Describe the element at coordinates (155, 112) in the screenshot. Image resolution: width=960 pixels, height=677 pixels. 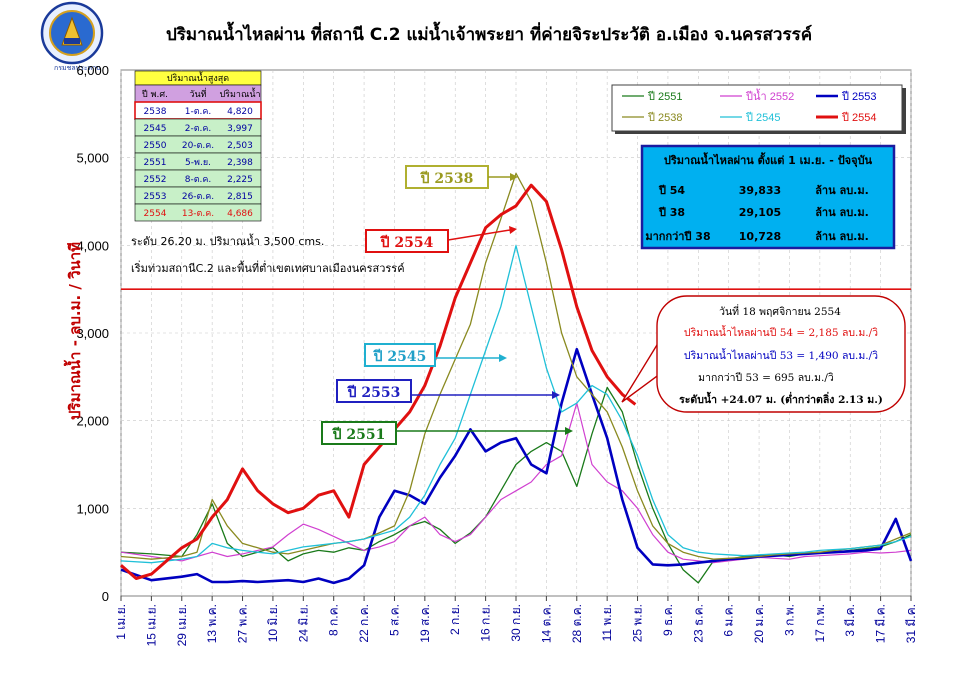
I see `max-table-cell: 2538` at that location.